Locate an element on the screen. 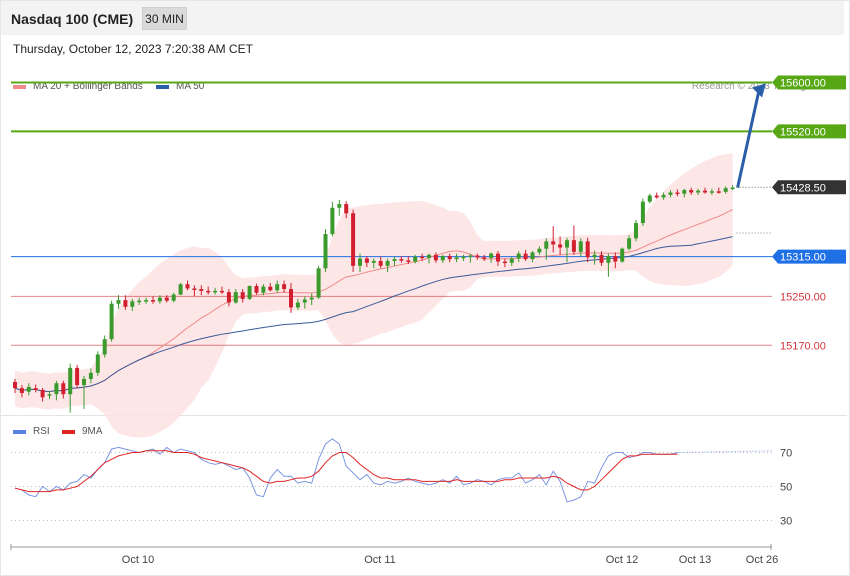  x-tick-label: Oct 26 is located at coordinates (762, 560).